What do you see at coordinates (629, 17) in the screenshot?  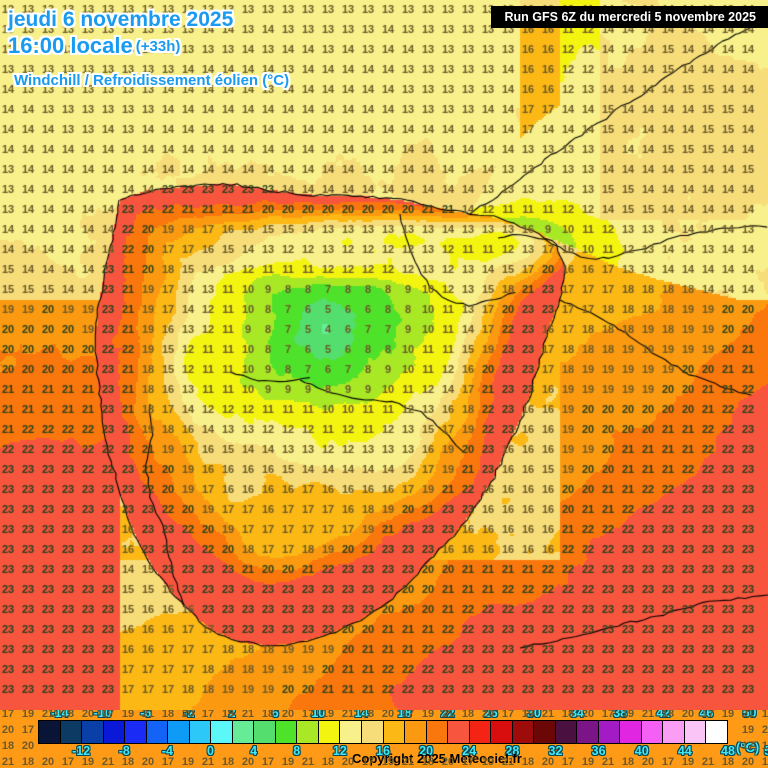 I see `model-run-banner: Run GFS 6Z du mercredi 5 novembre 2025` at bounding box center [629, 17].